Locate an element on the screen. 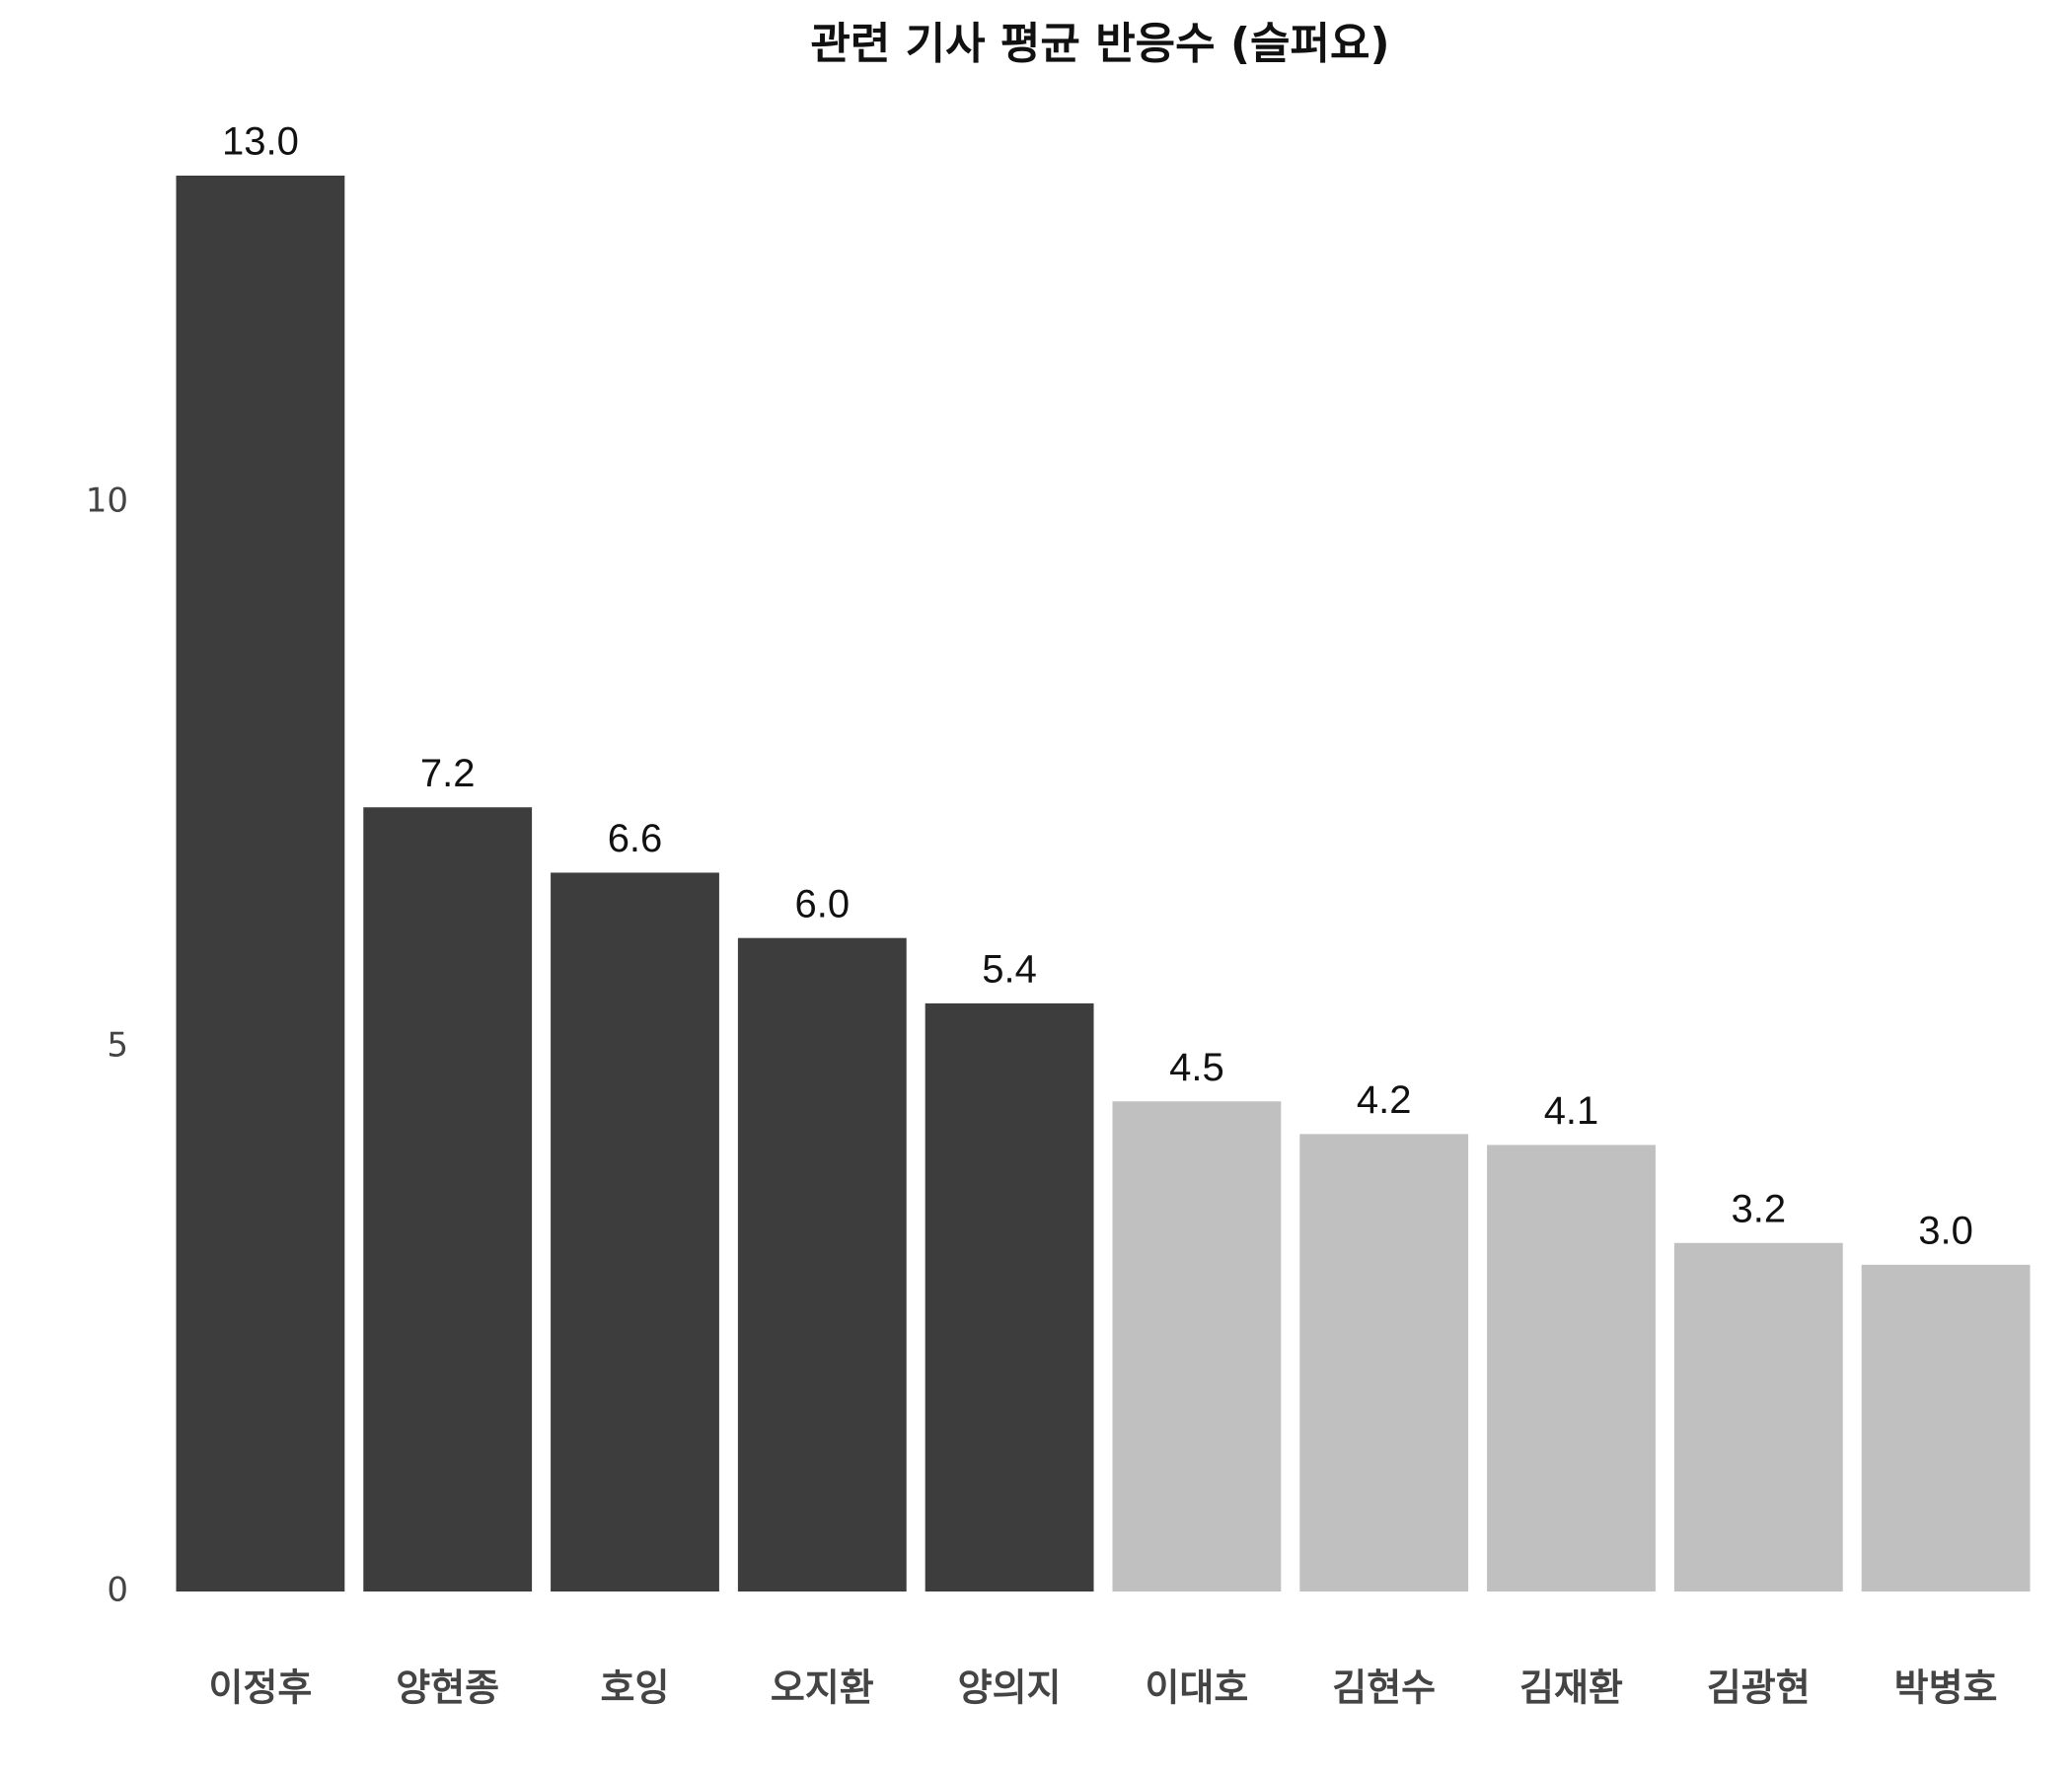 This screenshot has width=2072, height=1776. x-tick-label: 오지환 is located at coordinates (822, 1688).